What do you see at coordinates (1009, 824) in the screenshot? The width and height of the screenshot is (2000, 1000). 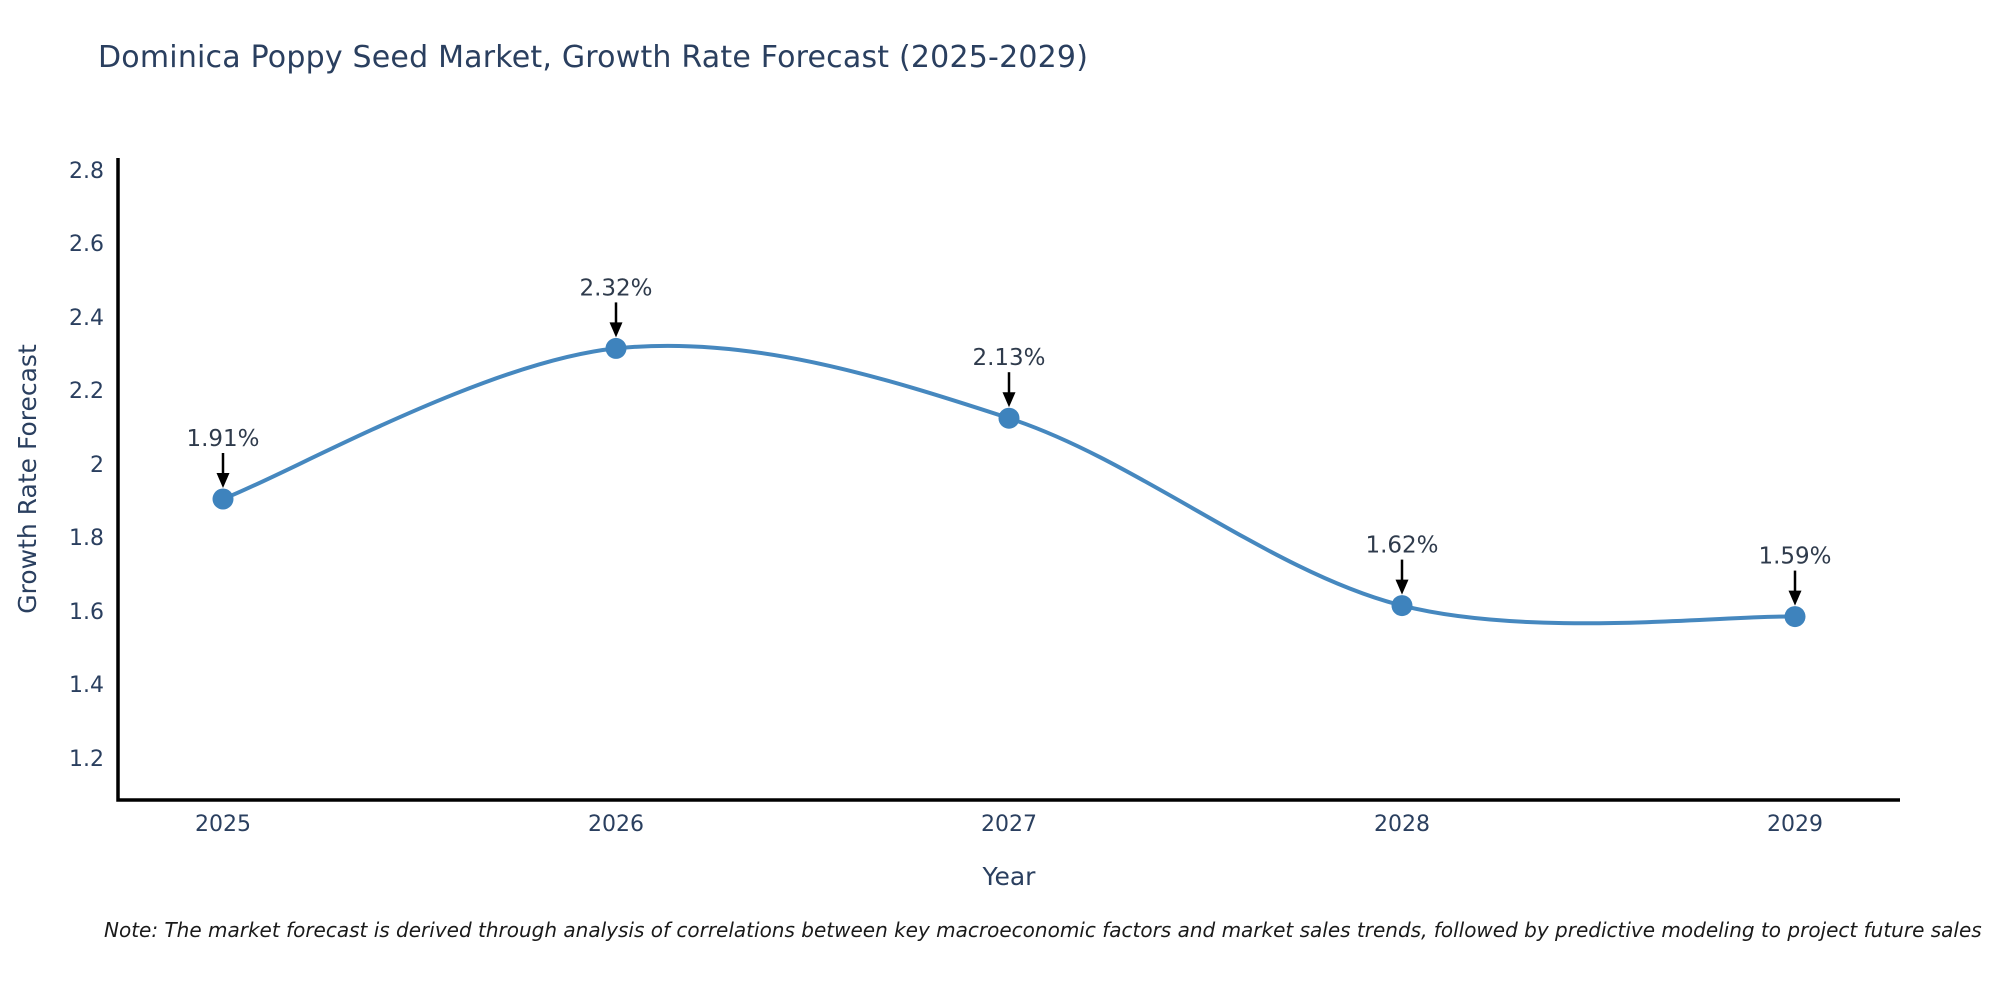 I see `x-tick-label: 2027` at bounding box center [1009, 824].